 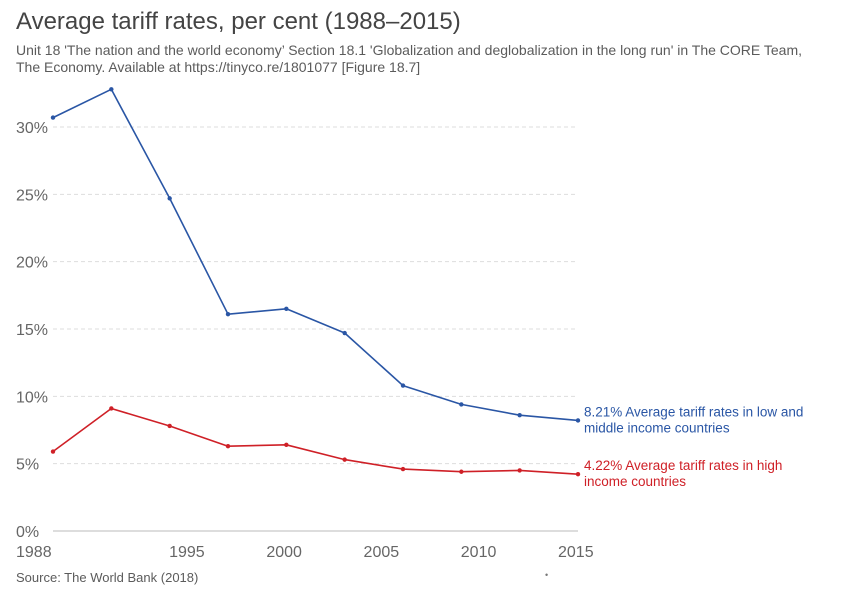 I want to click on x-tick-label: 1988, so click(x=34, y=552).